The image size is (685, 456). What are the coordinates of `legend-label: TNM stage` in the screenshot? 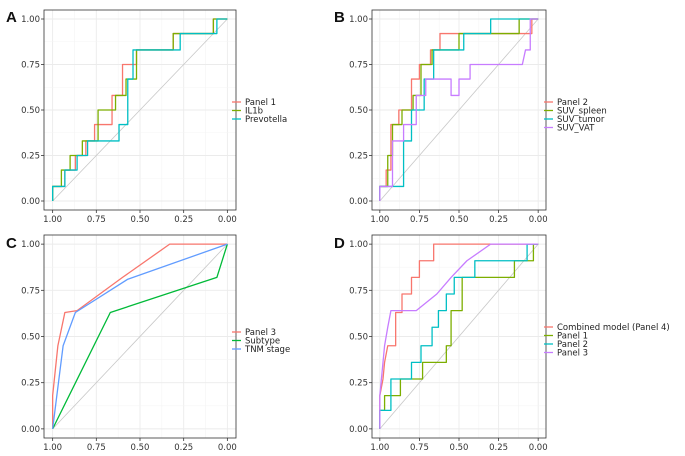 It's located at (267, 350).